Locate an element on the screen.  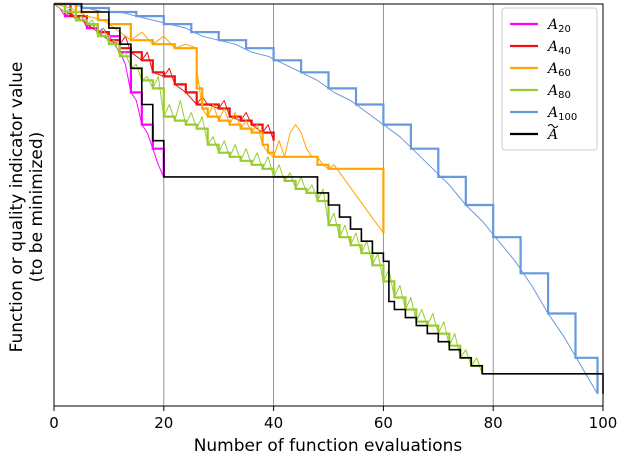
series-a40-best-line is located at coordinates (164, 71).